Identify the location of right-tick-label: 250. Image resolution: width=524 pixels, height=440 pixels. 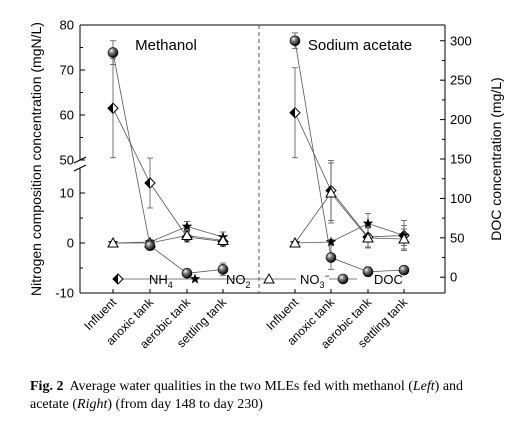
(461, 80).